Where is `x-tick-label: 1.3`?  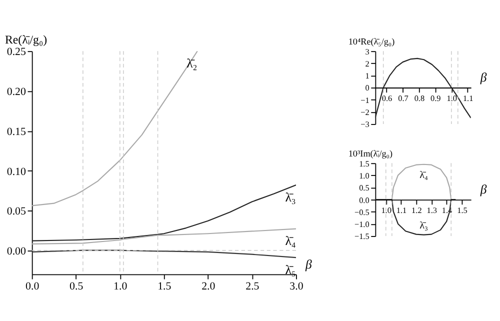
x-tick-label: 1.3 is located at coordinates (431, 210).